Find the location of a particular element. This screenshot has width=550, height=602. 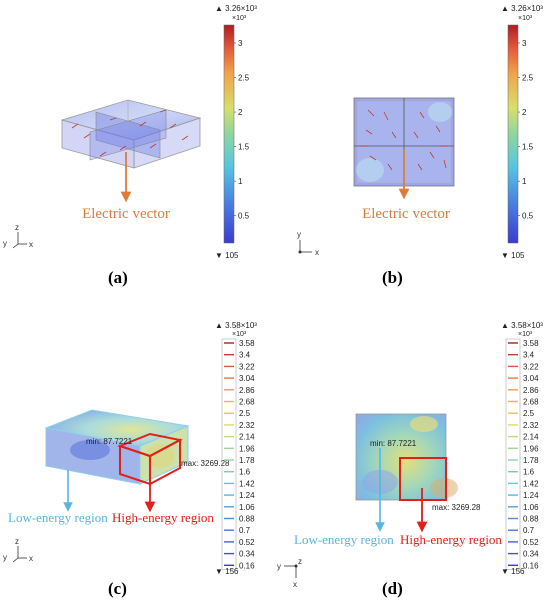

panel-label-b: (b) is located at coordinates (392, 277).